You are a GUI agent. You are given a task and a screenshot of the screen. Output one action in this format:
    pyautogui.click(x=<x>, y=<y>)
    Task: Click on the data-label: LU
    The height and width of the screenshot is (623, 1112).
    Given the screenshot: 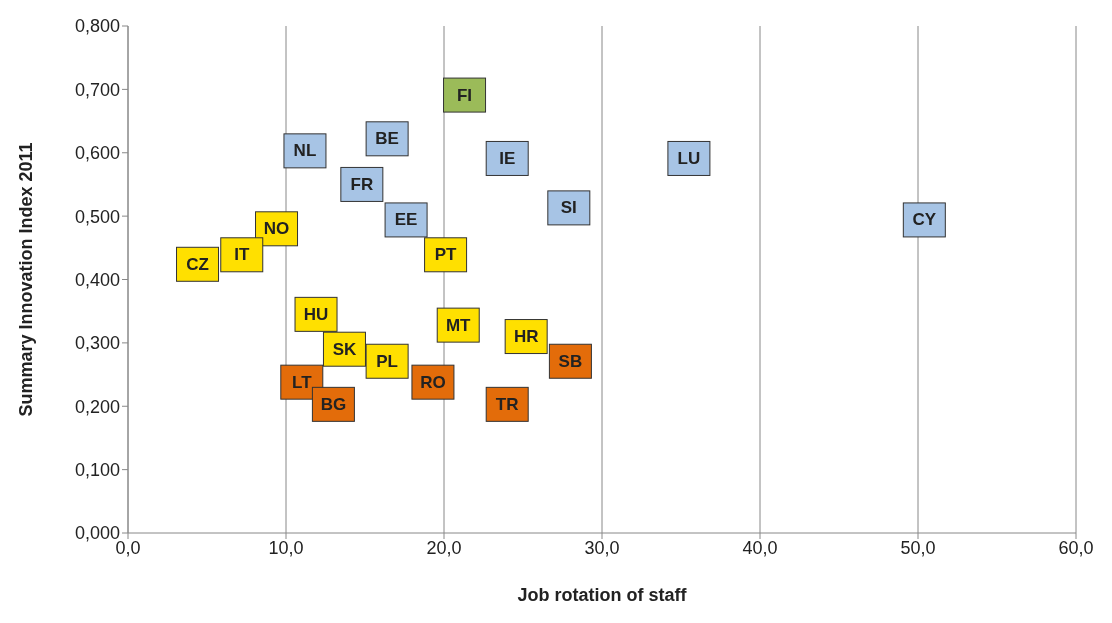 What is the action you would take?
    pyautogui.click(x=689, y=158)
    